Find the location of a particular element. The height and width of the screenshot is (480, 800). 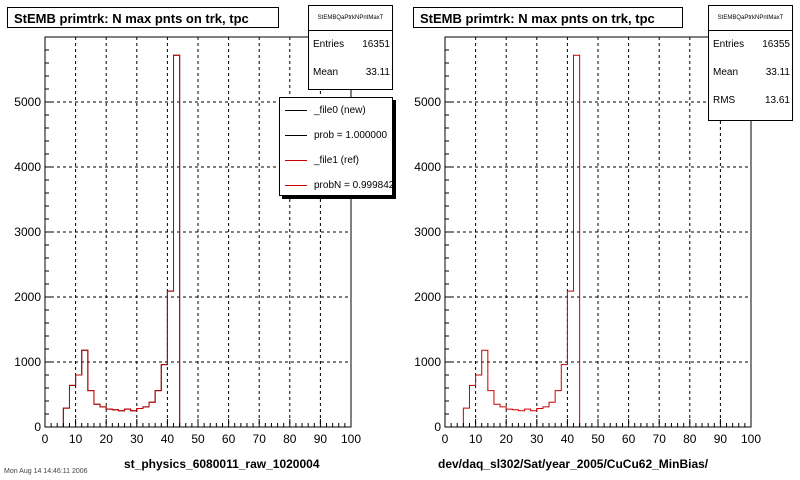

right-y-tick-label-1000: 1000 is located at coordinates (427, 362).